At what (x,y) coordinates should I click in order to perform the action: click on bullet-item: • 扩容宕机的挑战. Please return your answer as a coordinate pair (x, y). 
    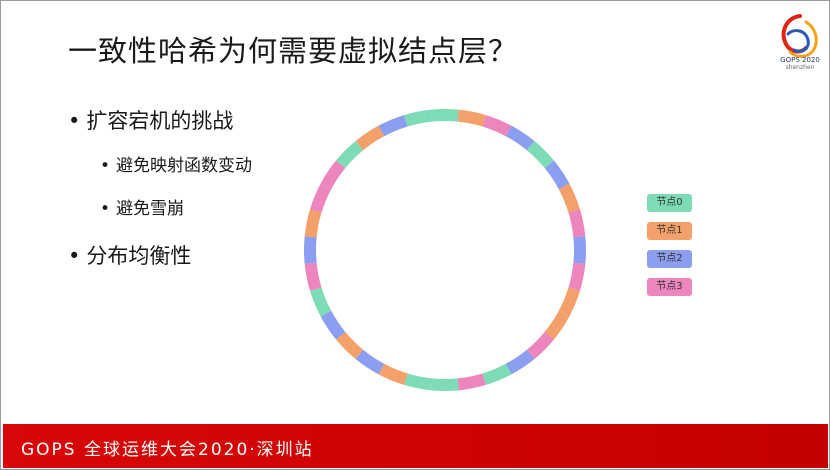
    Looking at the image, I should click on (150, 120).